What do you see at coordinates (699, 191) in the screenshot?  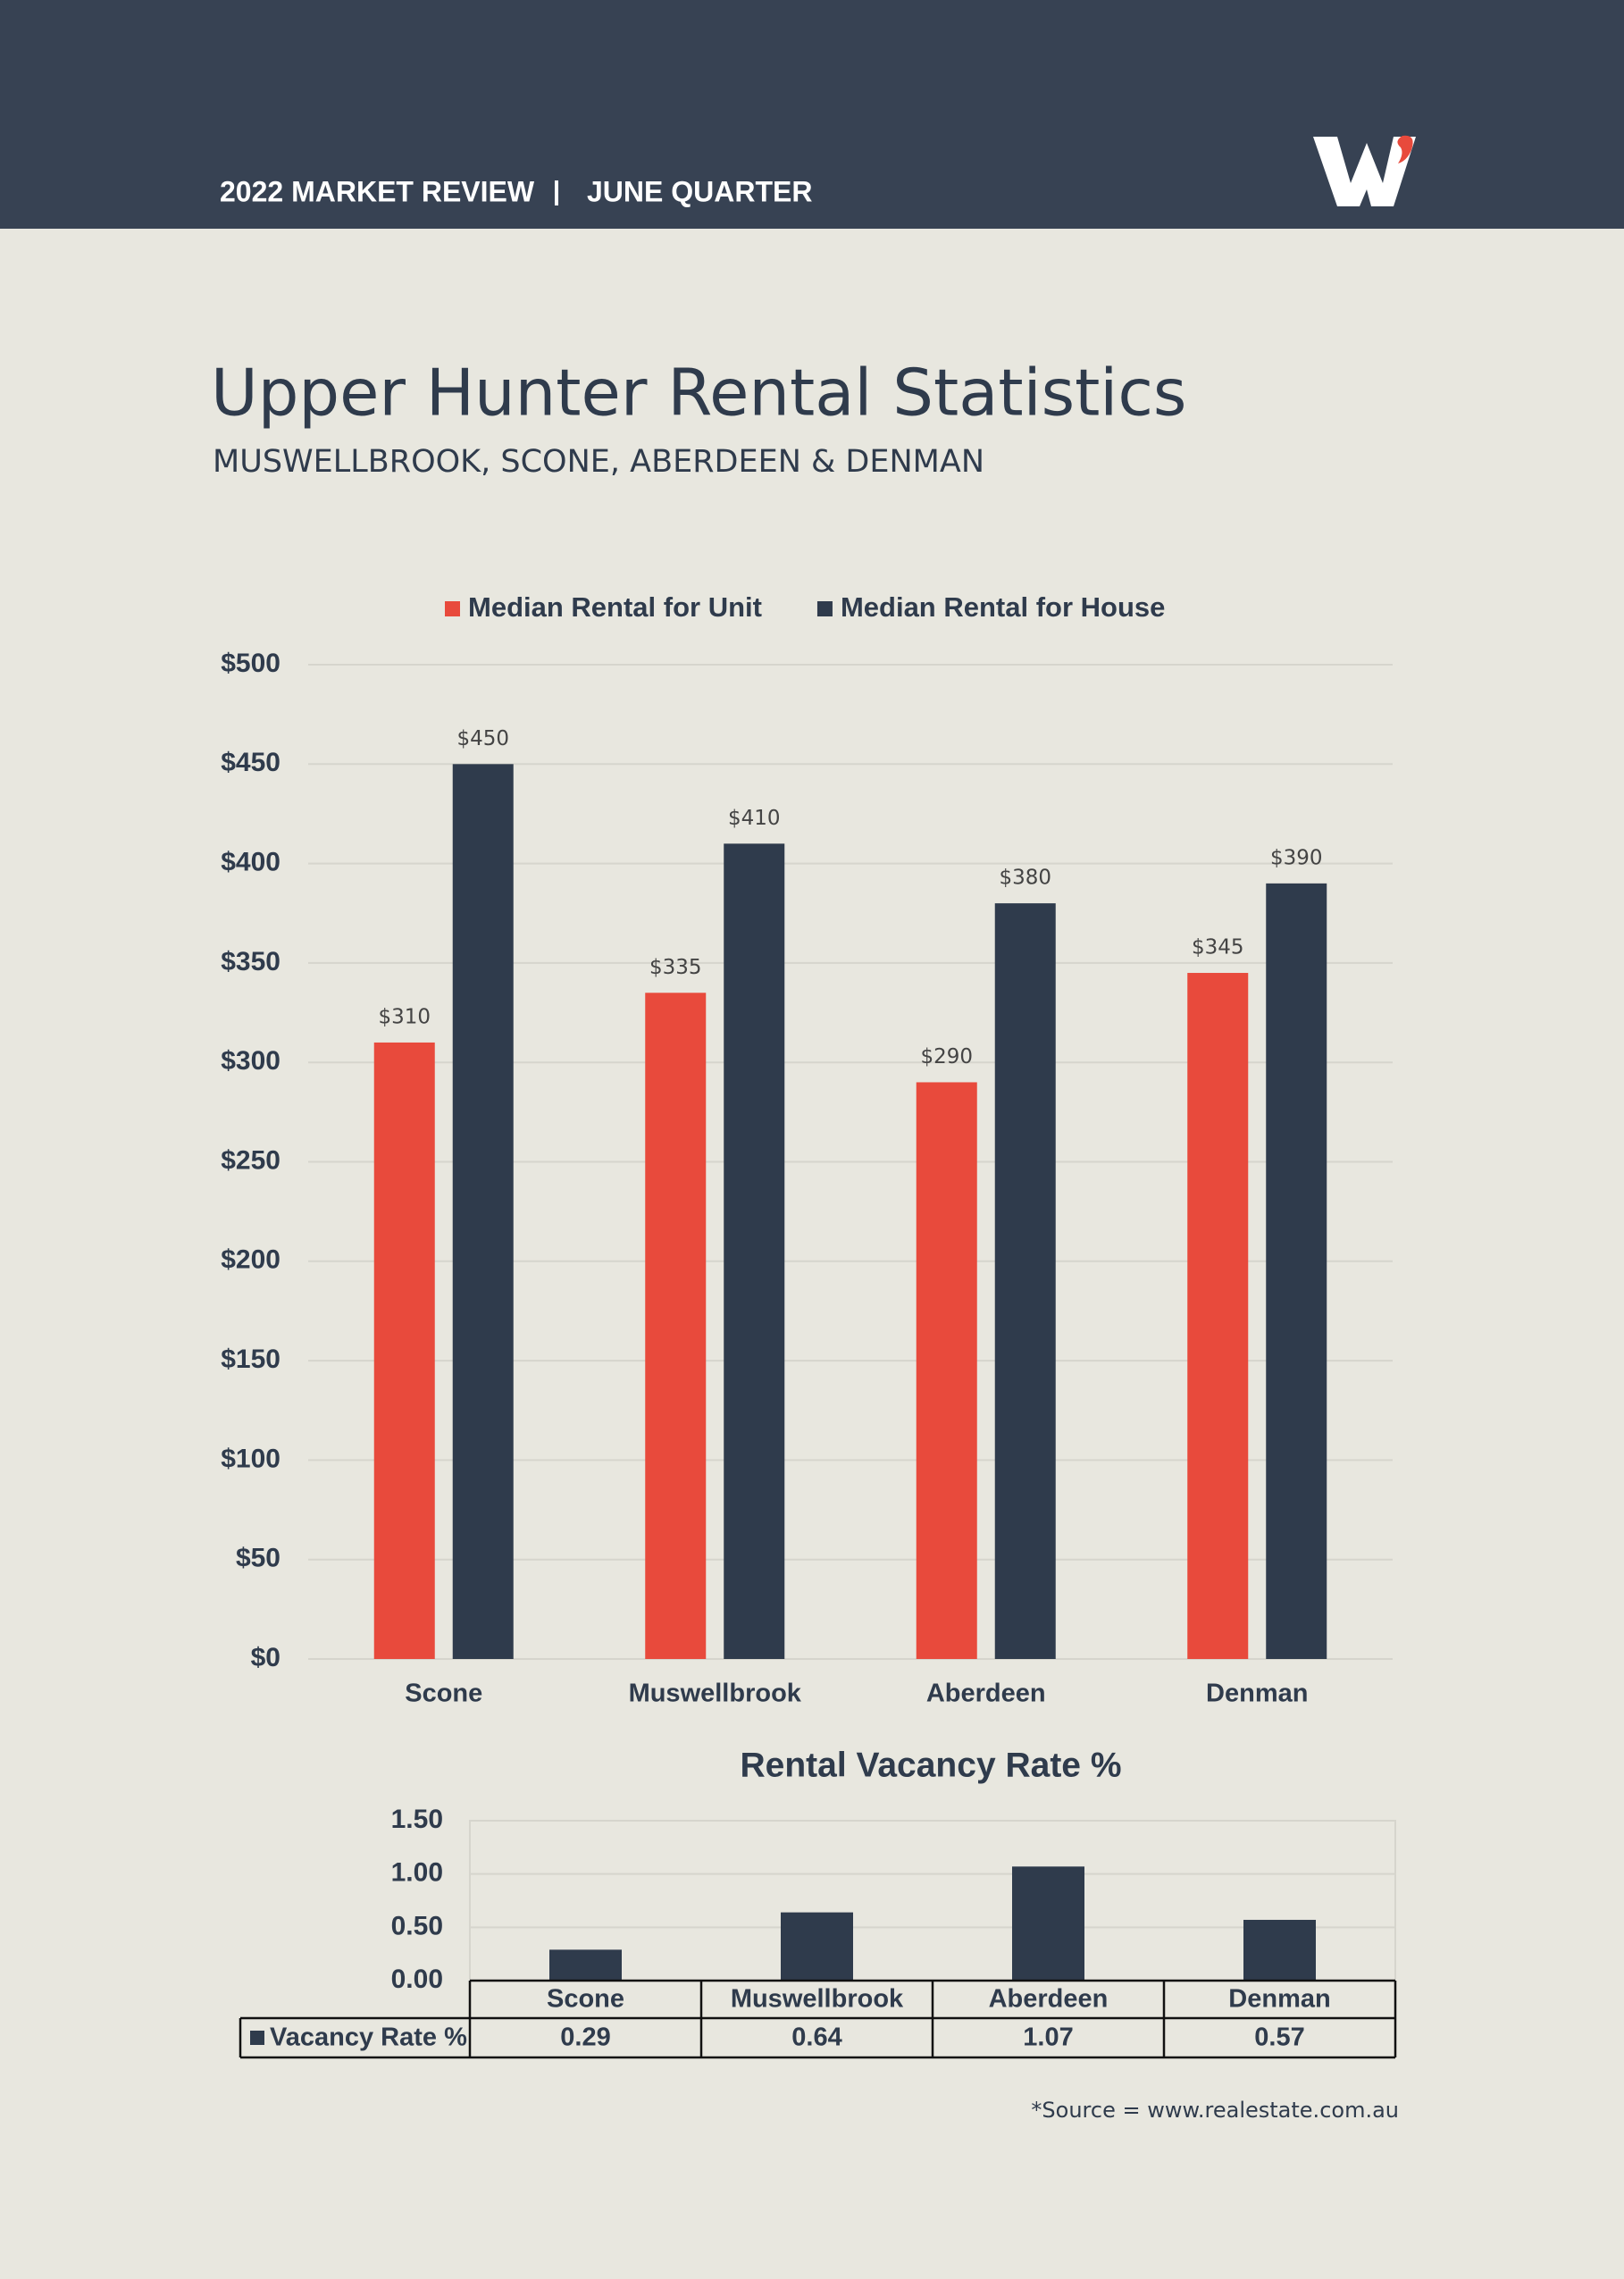 I see `header-right: JUNE QUARTER` at bounding box center [699, 191].